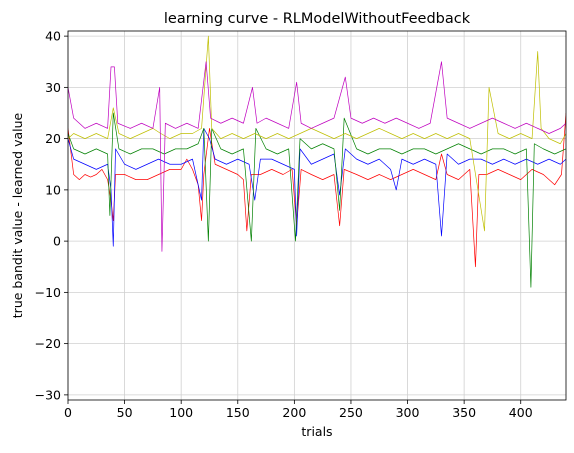  I want to click on x-tick-label: 300, so click(408, 412).